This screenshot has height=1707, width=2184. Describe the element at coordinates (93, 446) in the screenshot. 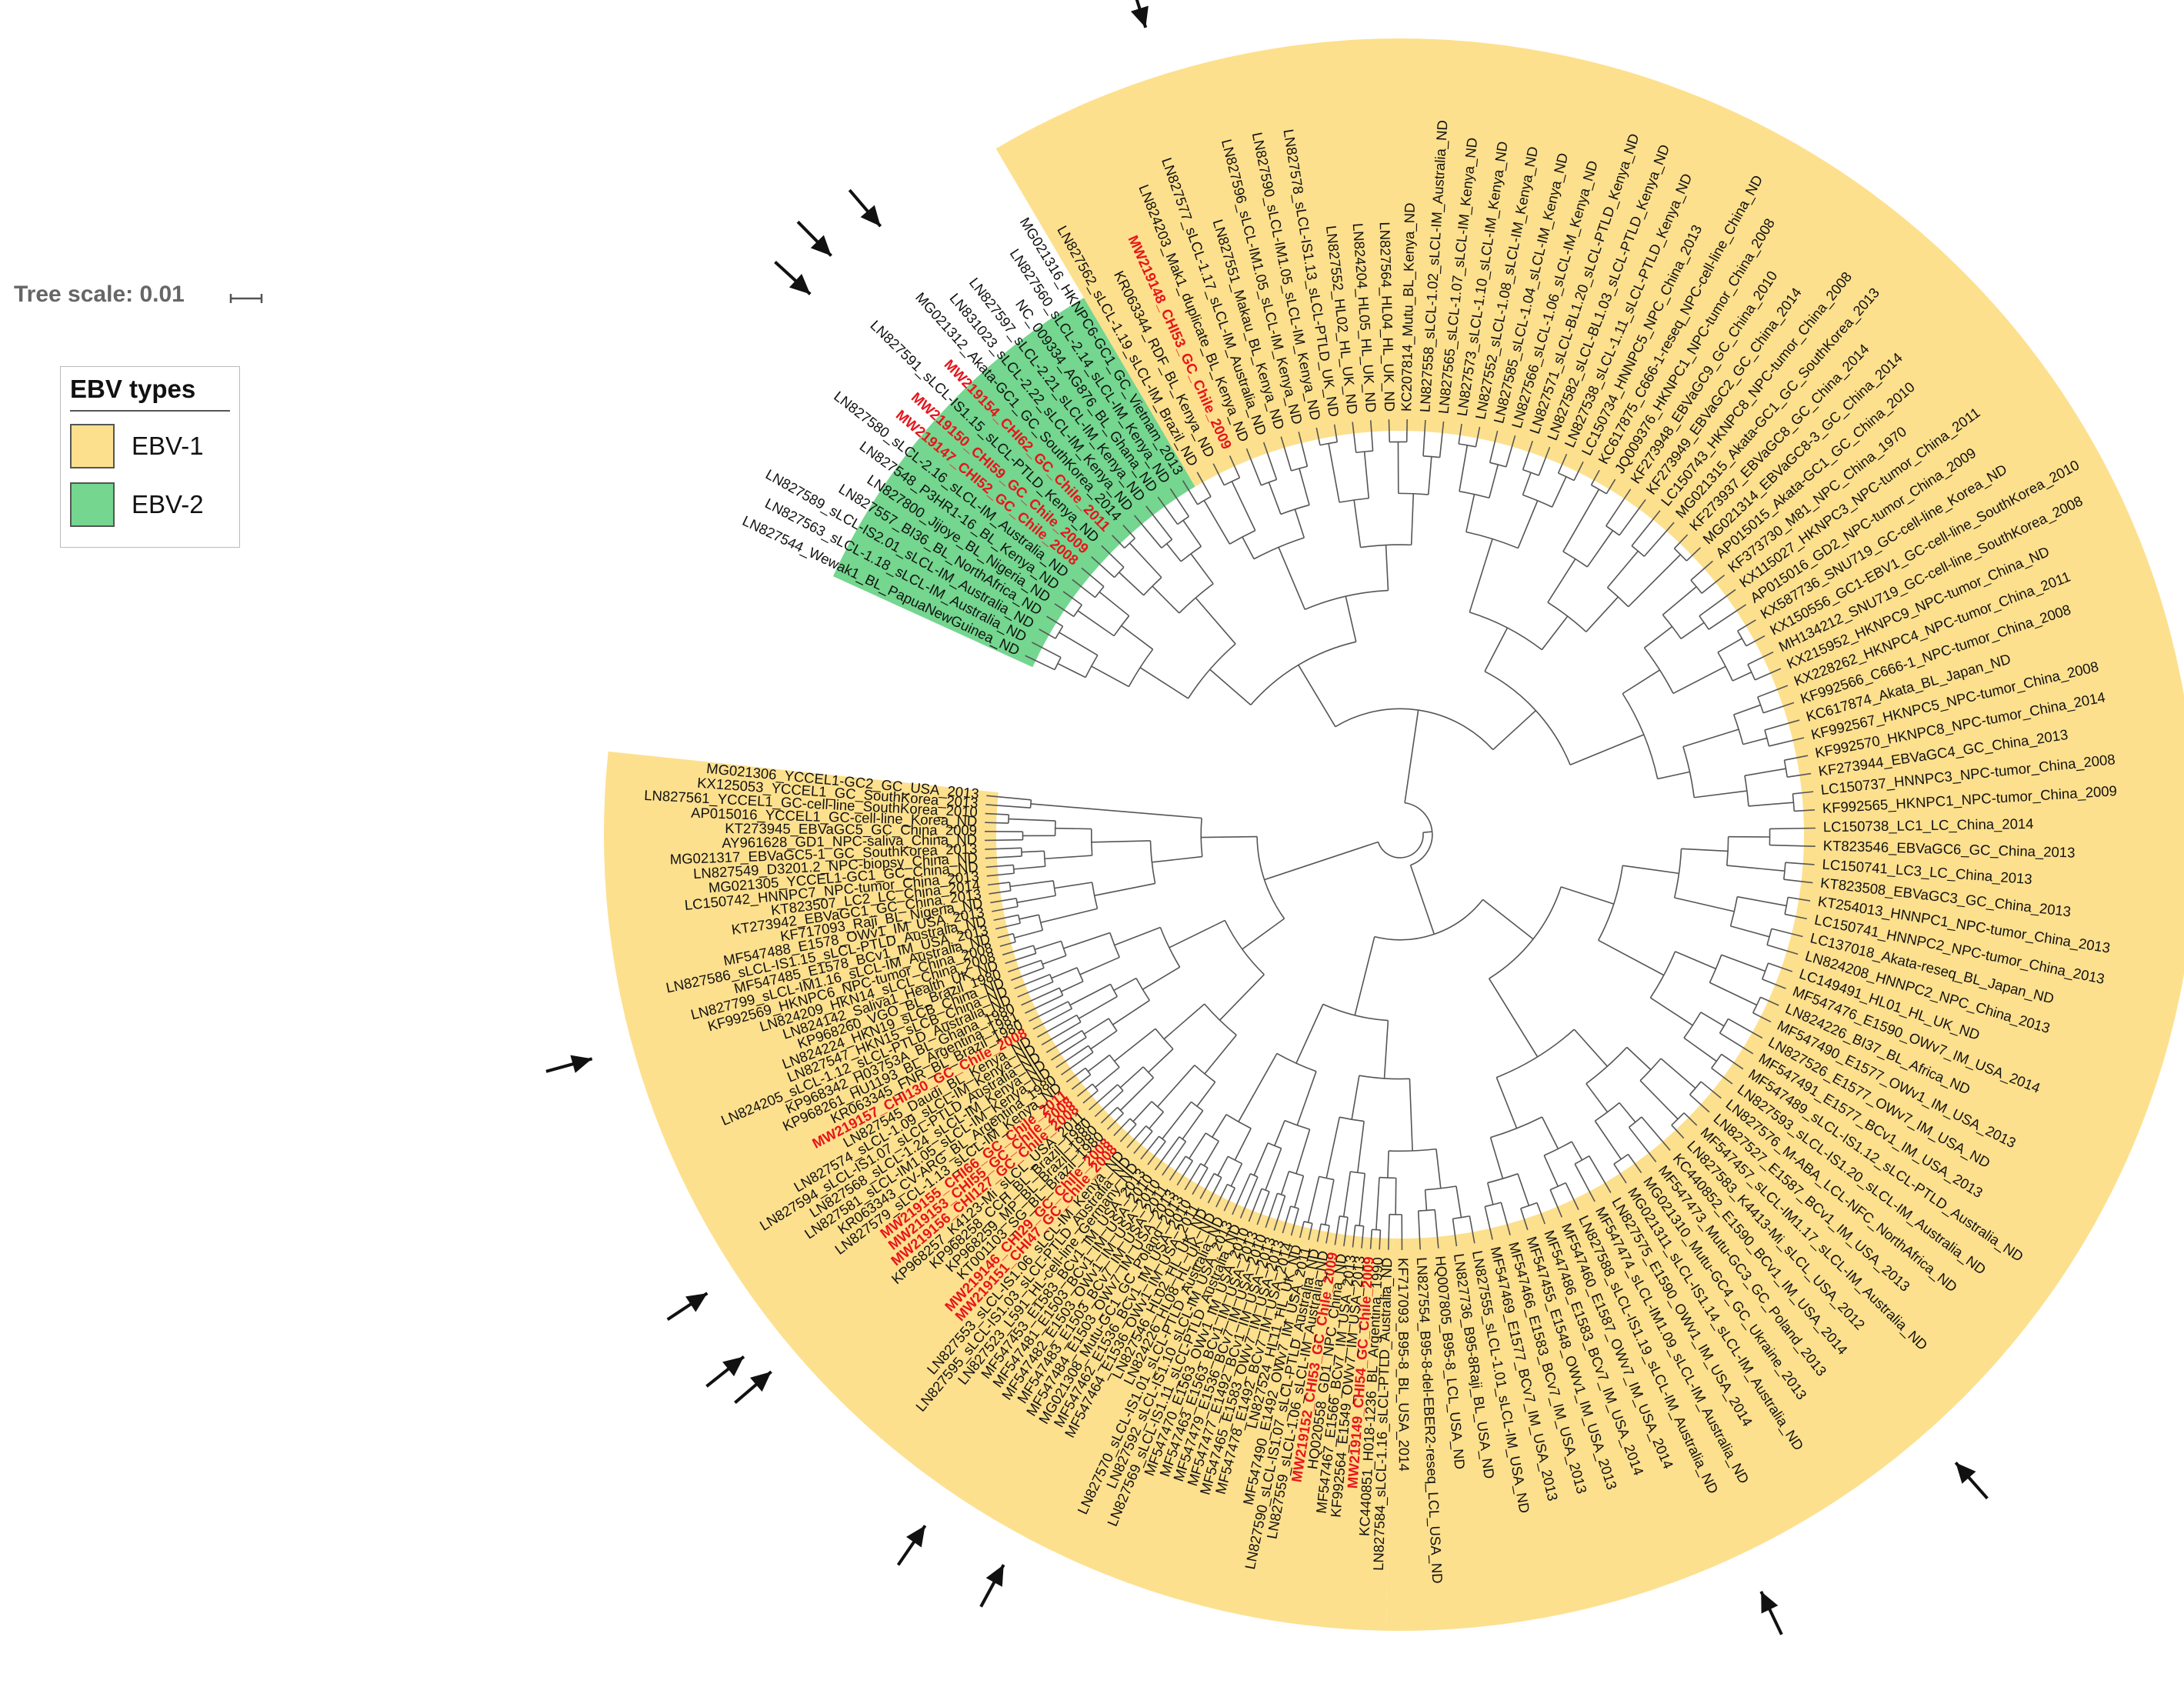

I see `legend-swatch-ebv1` at that location.